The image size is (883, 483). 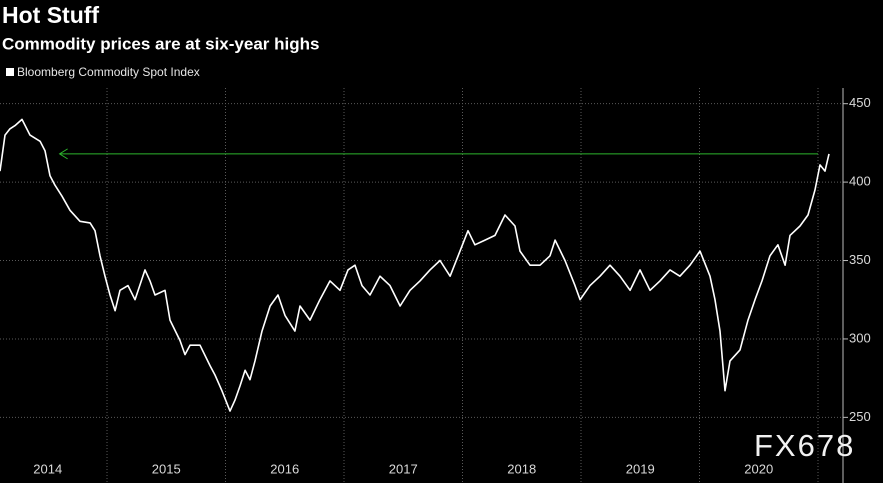 I want to click on y-tick-label: 350, so click(x=860, y=259).